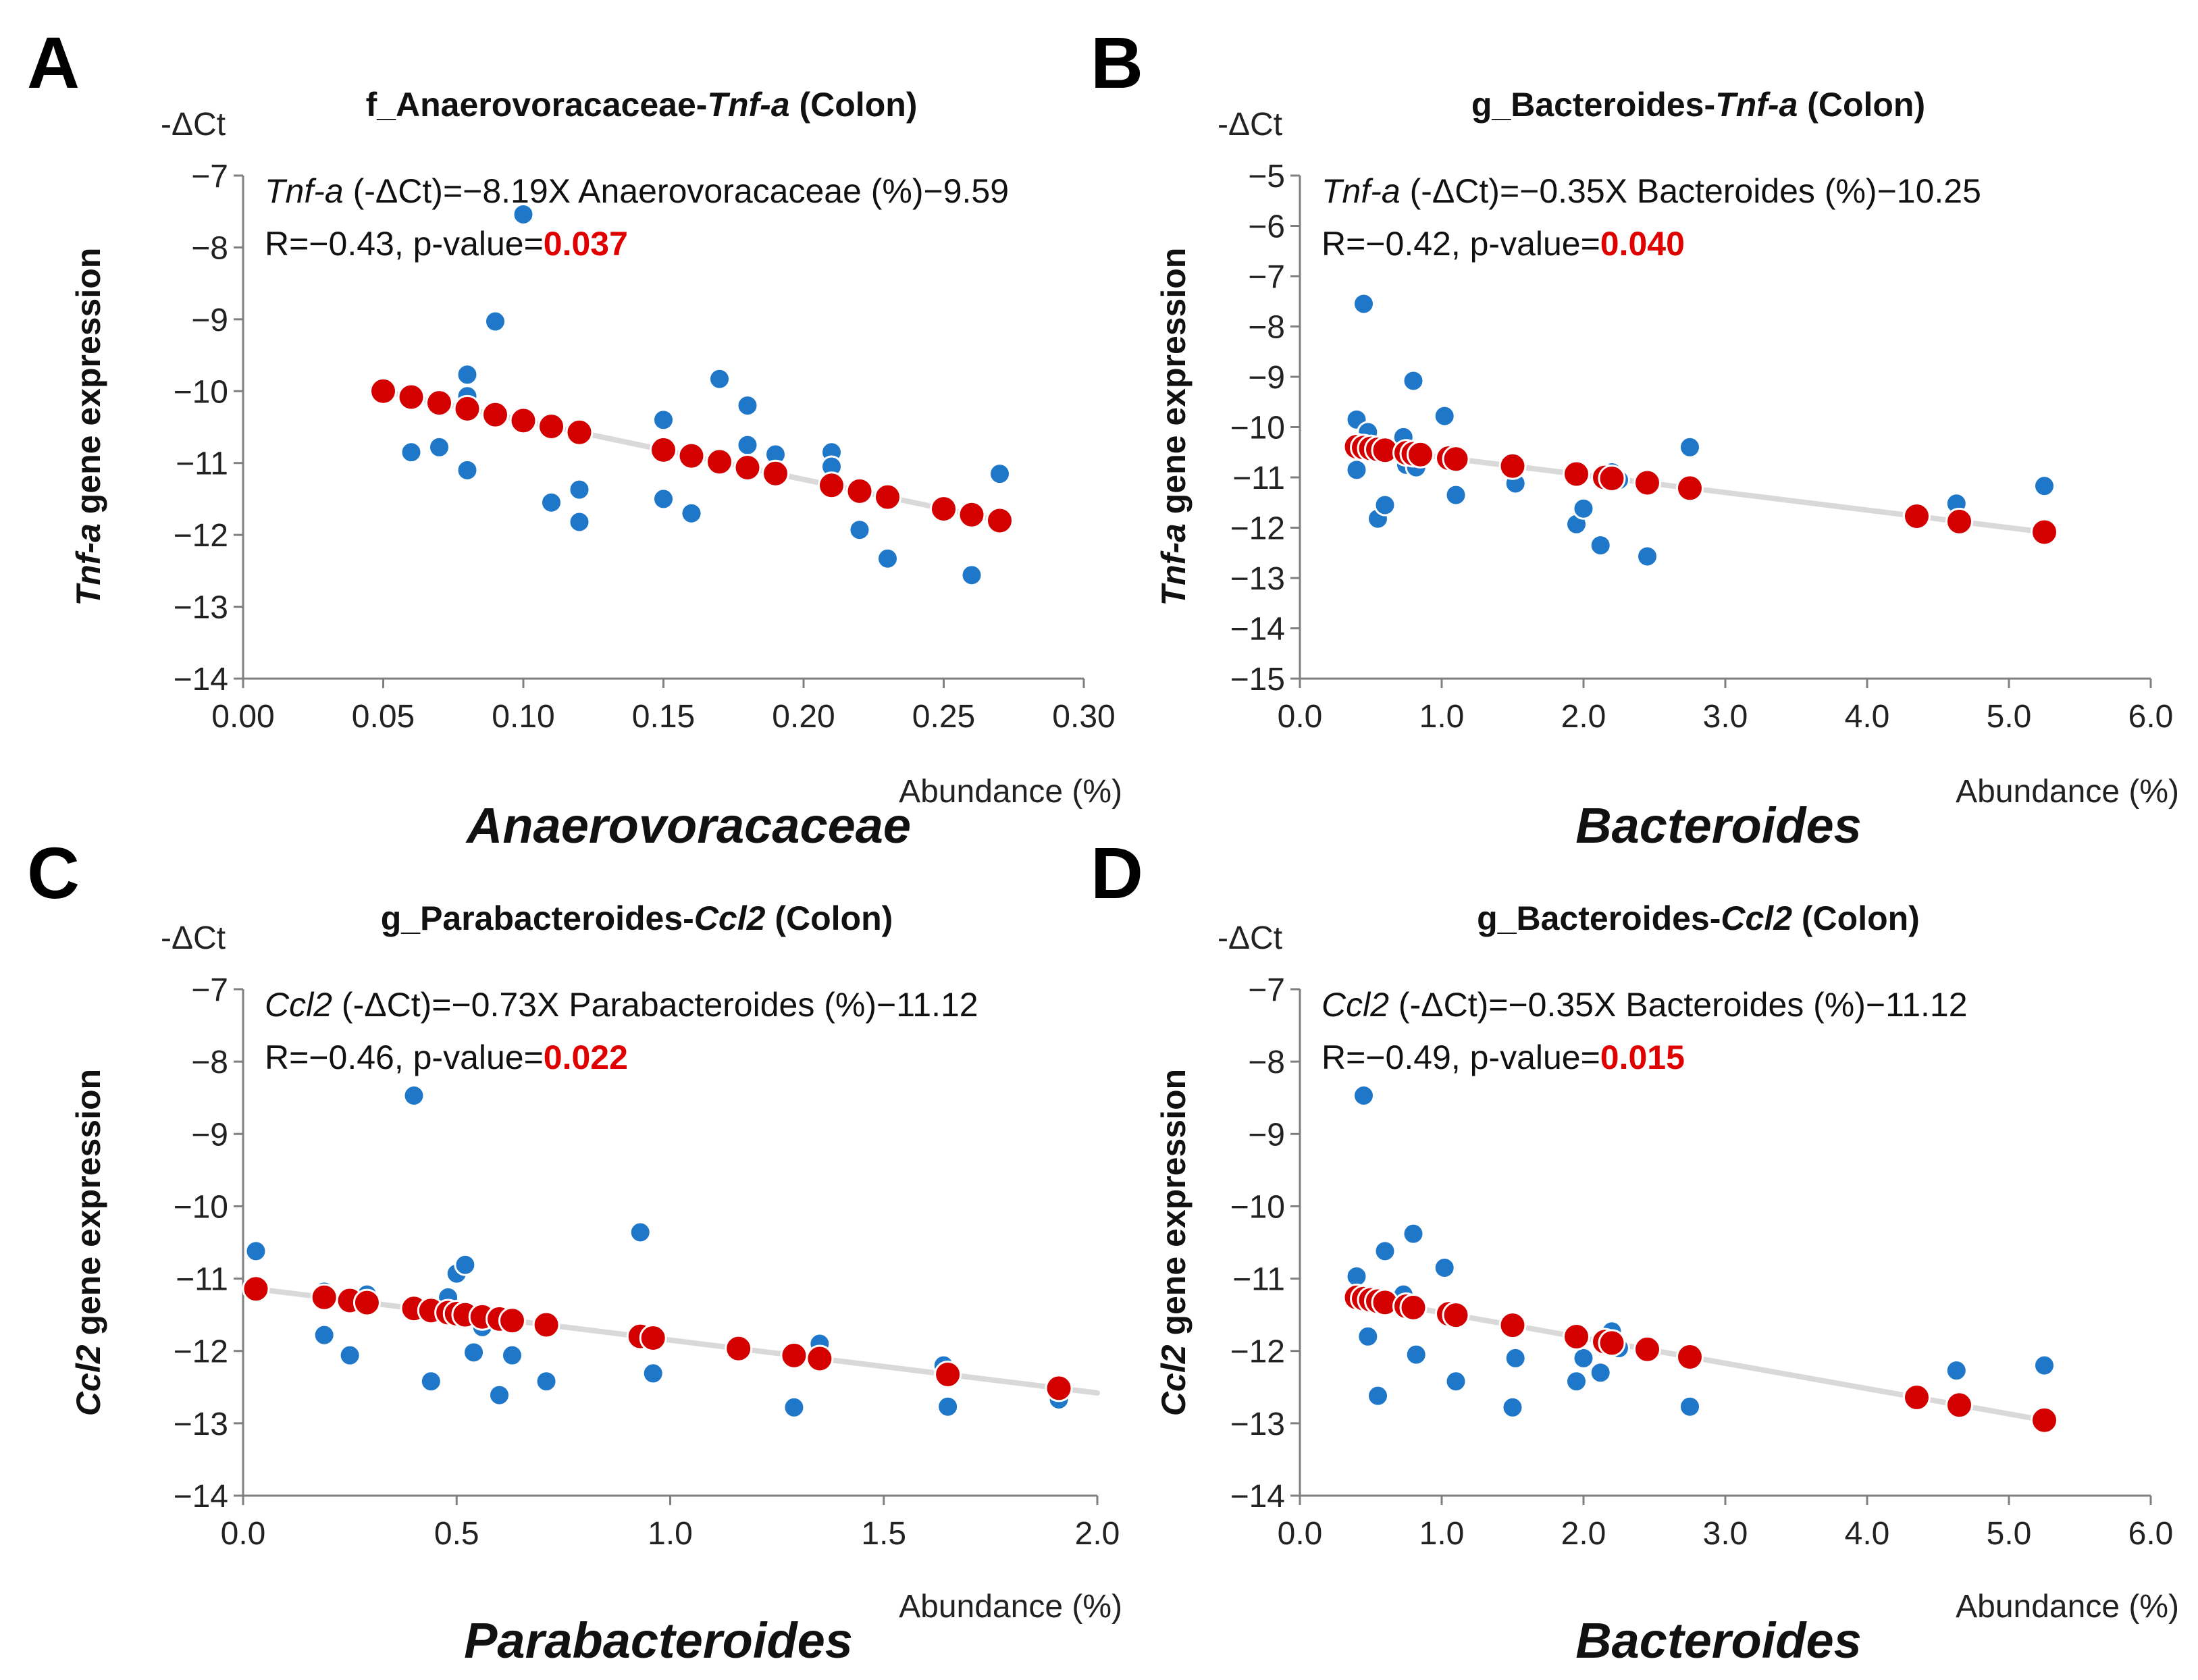  I want to click on y-label-gene: Ccl2, so click(88, 1380).